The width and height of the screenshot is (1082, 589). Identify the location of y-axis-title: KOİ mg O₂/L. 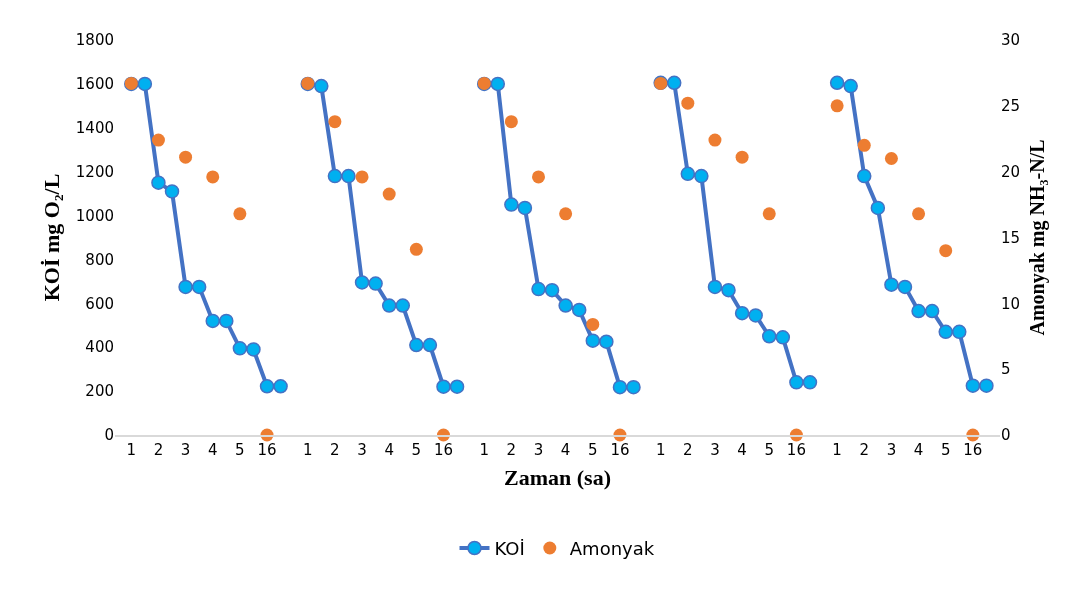
(51, 237).